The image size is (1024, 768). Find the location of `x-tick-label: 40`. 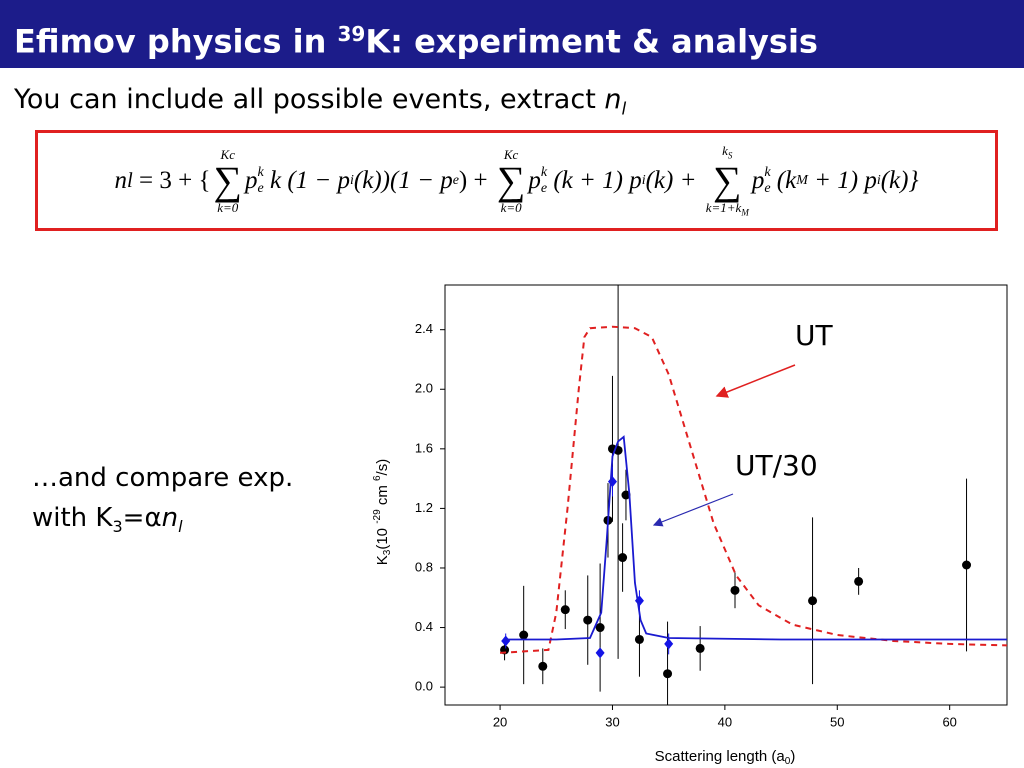

x-tick-label: 40 is located at coordinates (725, 721).